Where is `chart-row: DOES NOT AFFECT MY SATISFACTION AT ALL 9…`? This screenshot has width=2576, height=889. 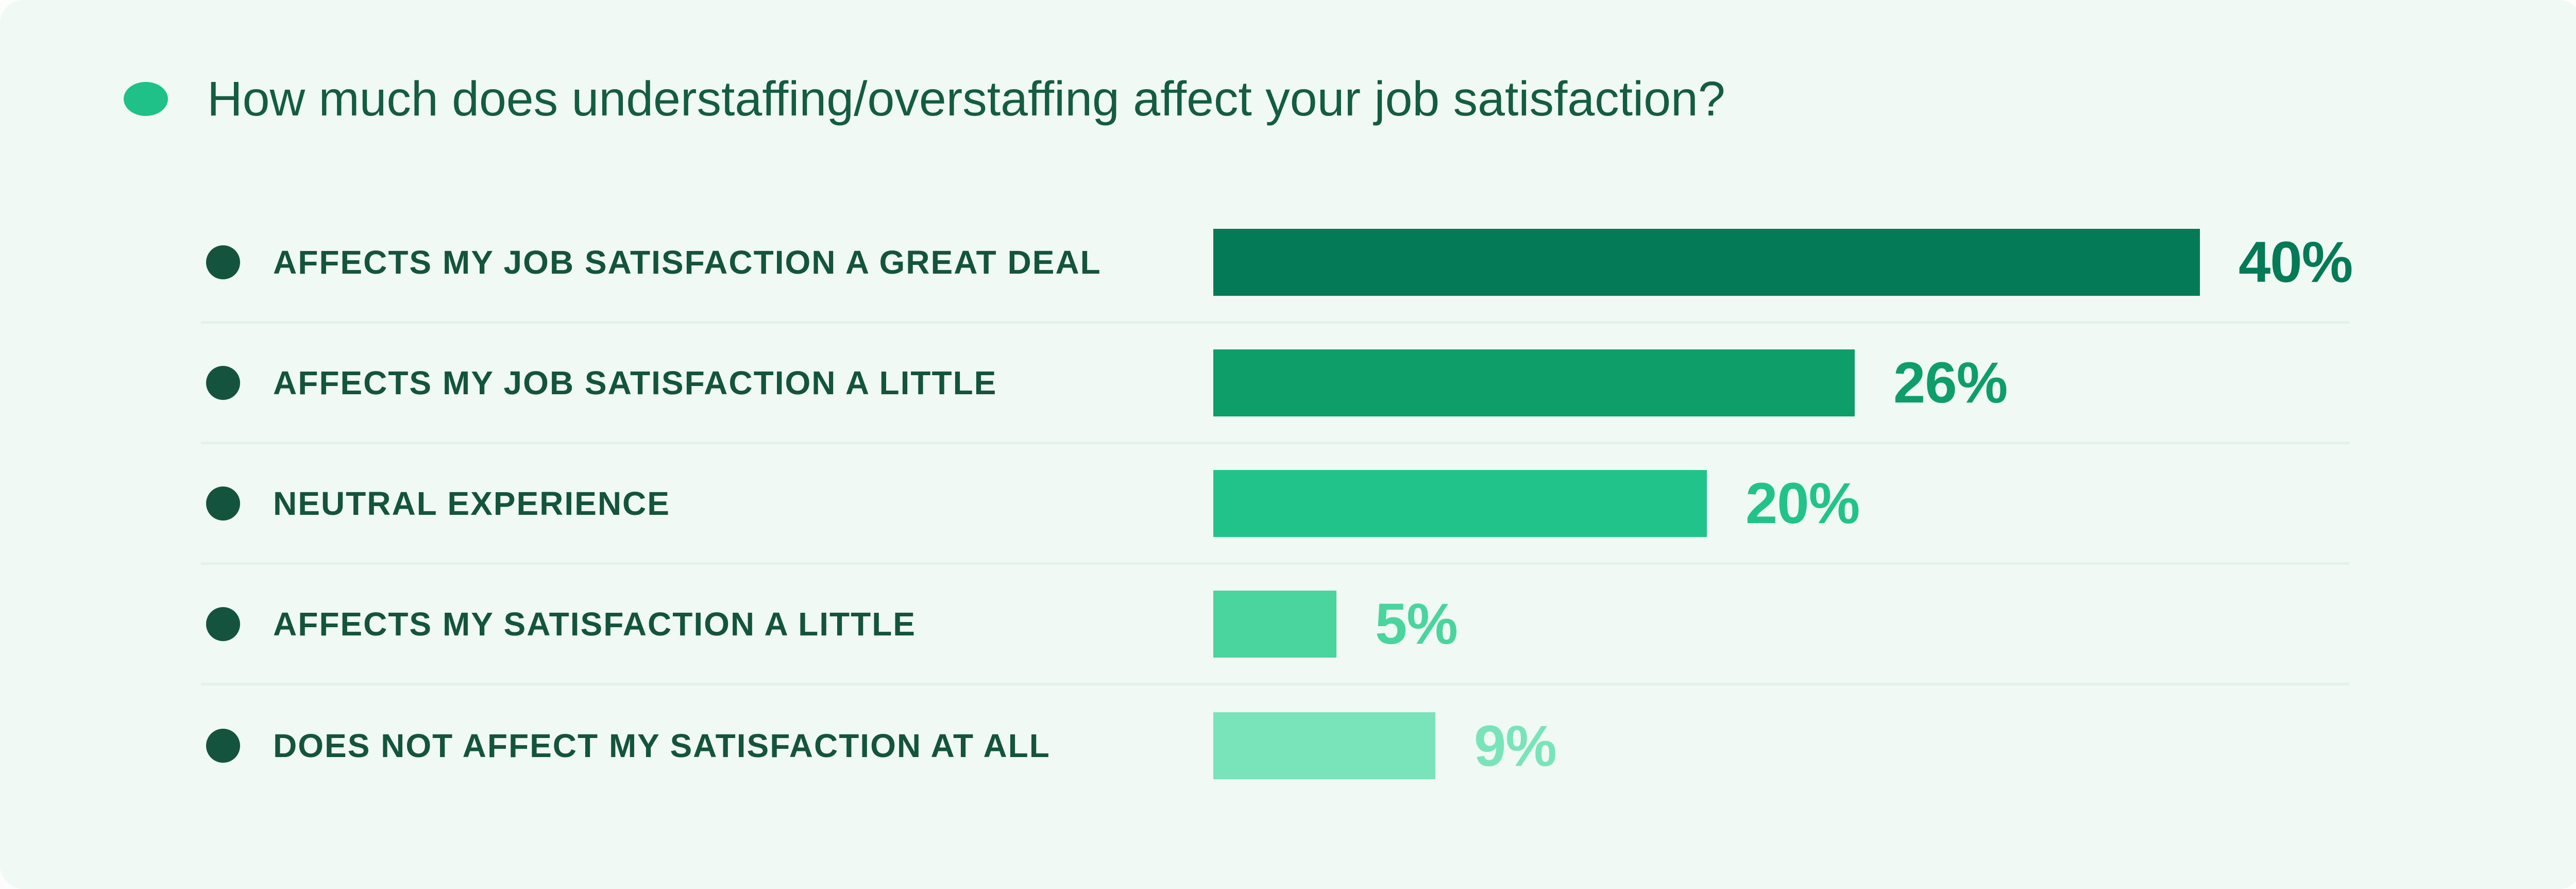 chart-row: DOES NOT AFFECT MY SATISFACTION AT ALL 9… is located at coordinates (1275, 745).